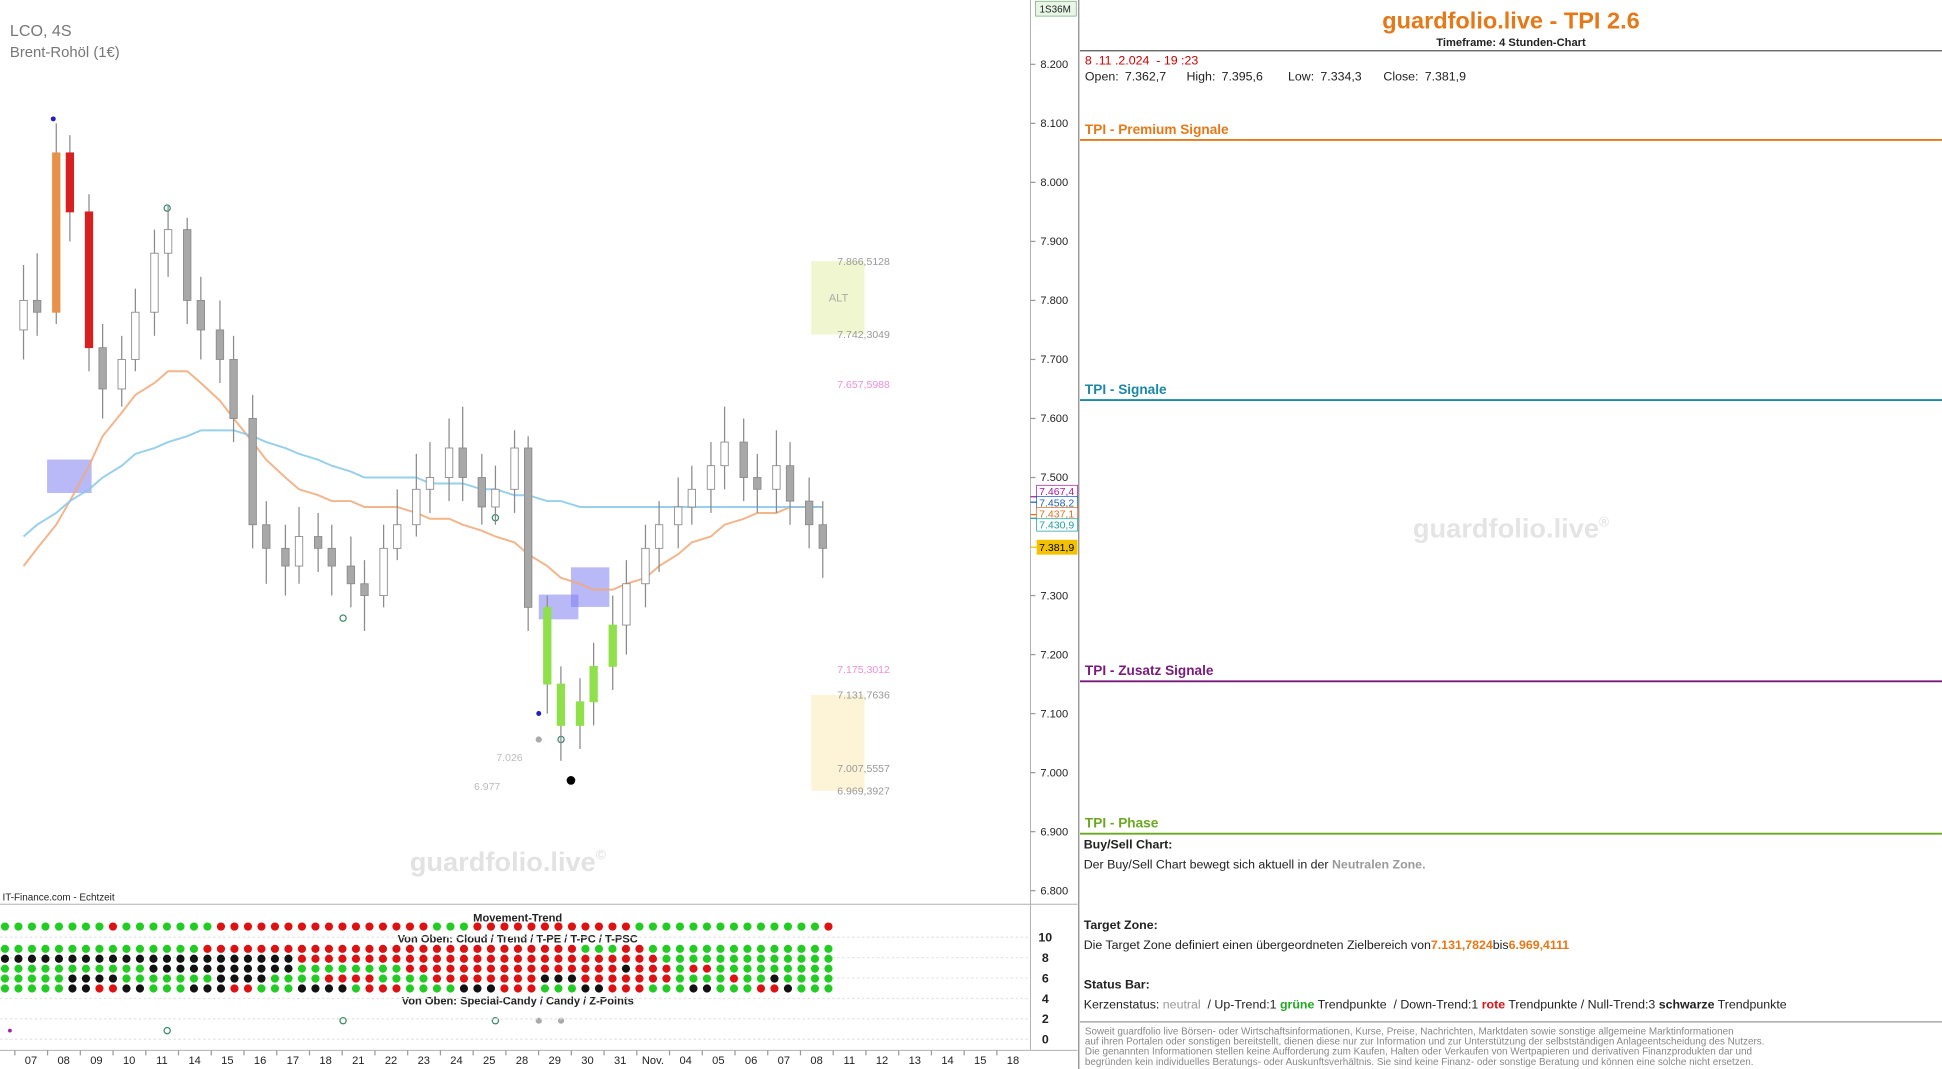  I want to click on badge-box, so click(1056, 8).